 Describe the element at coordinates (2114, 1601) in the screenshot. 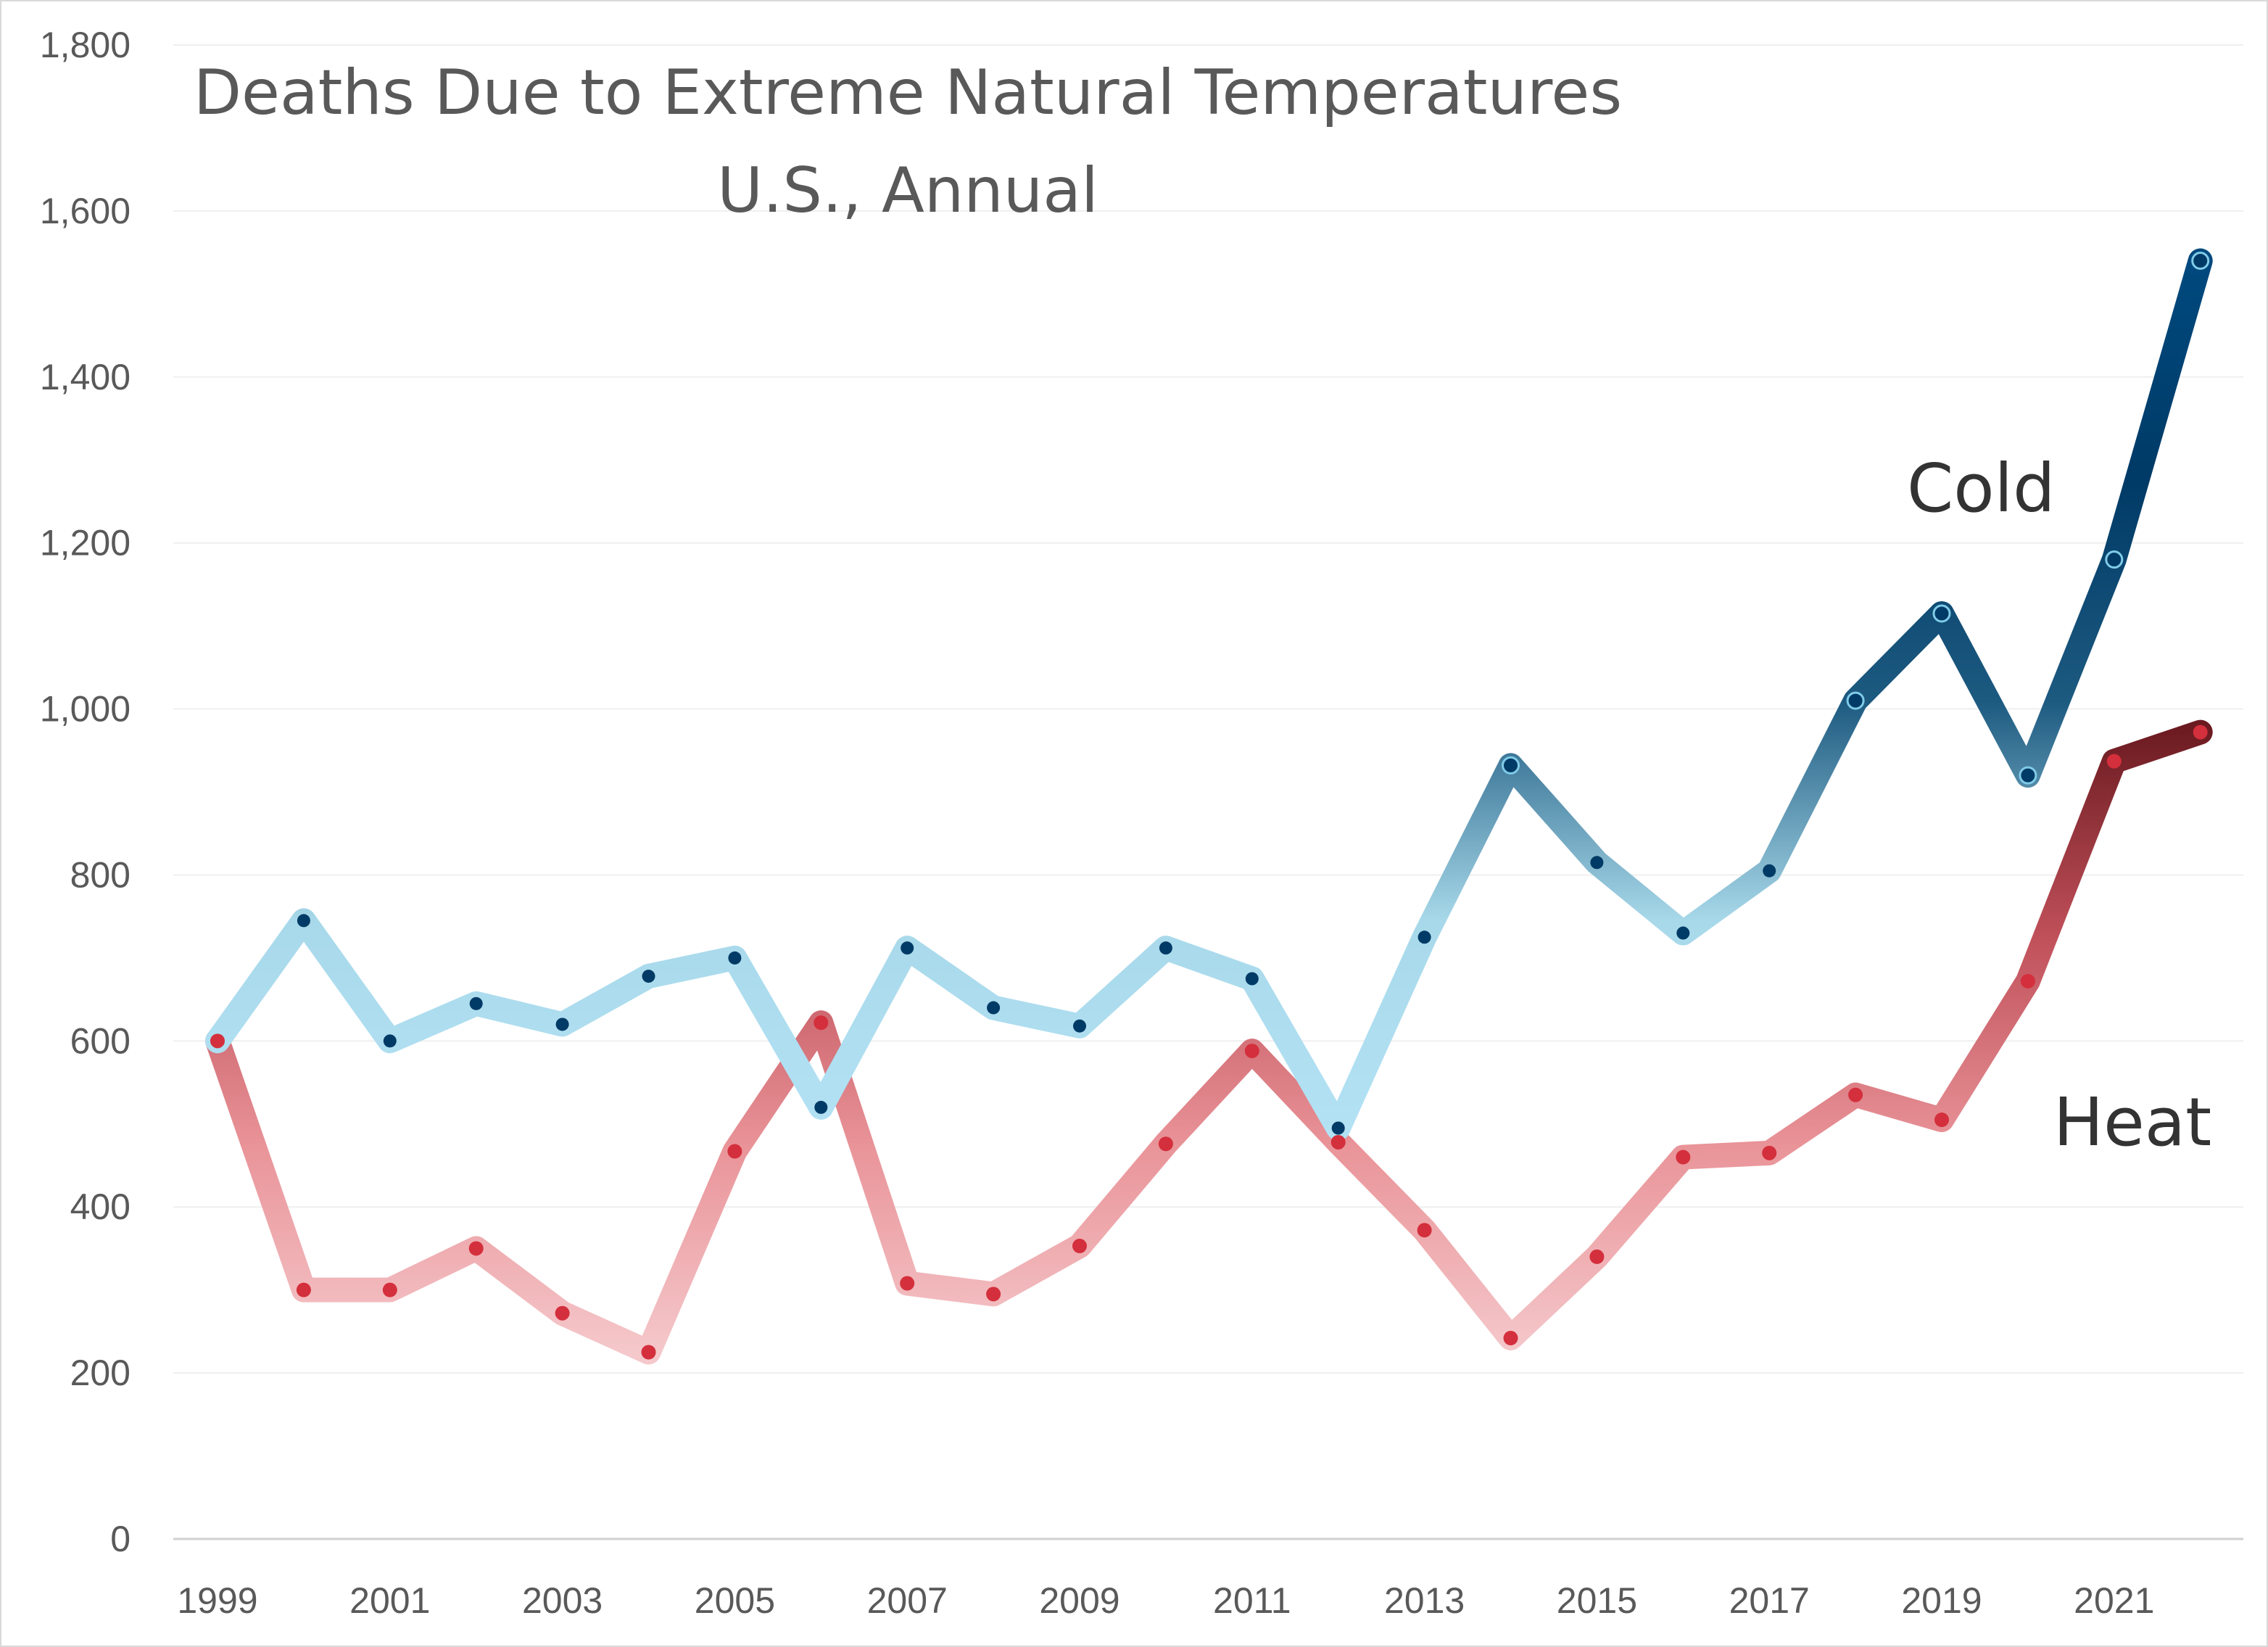

I see `x-tick-label: 2021` at that location.